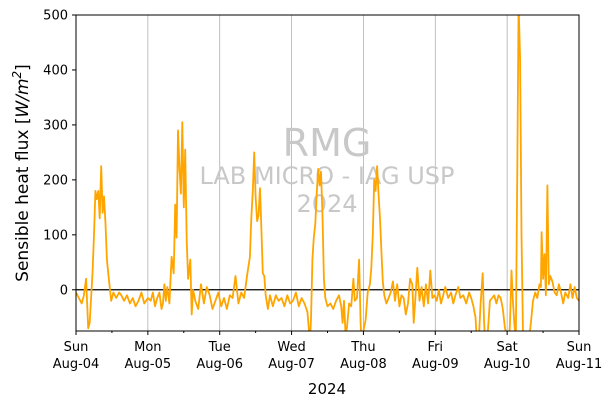 The width and height of the screenshot is (614, 407). Describe the element at coordinates (327, 143) in the screenshot. I see `watermark-line-1: RMG` at that location.